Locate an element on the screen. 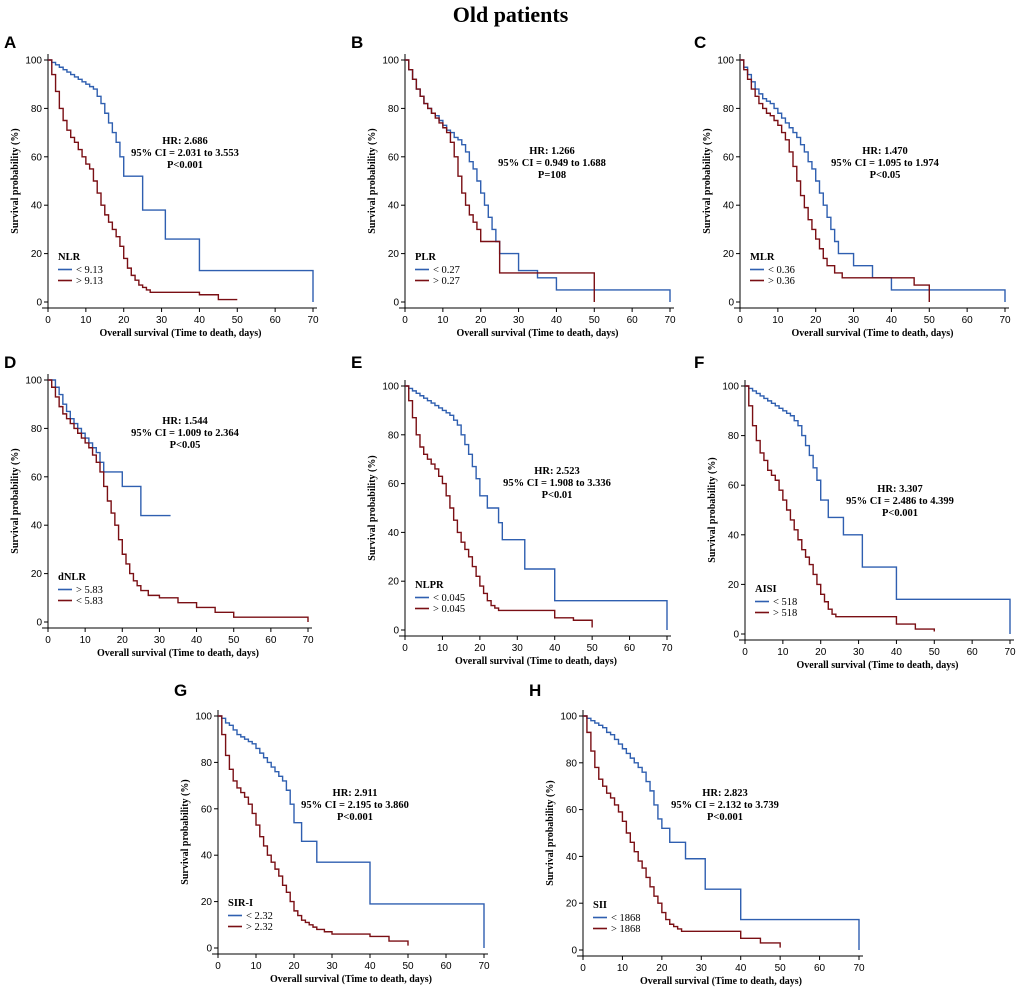 This screenshot has width=1021, height=993. legend-label: < 1868 is located at coordinates (626, 918).